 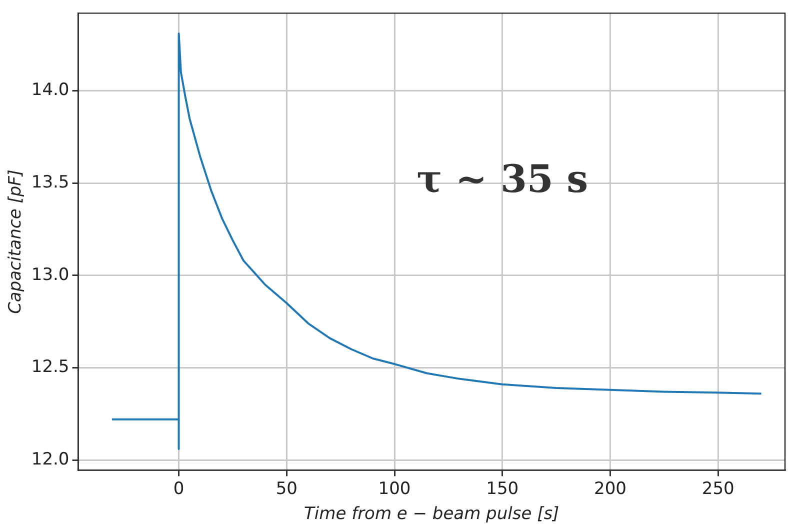 What do you see at coordinates (50, 182) in the screenshot?
I see `y-tick-label: 13.5` at bounding box center [50, 182].